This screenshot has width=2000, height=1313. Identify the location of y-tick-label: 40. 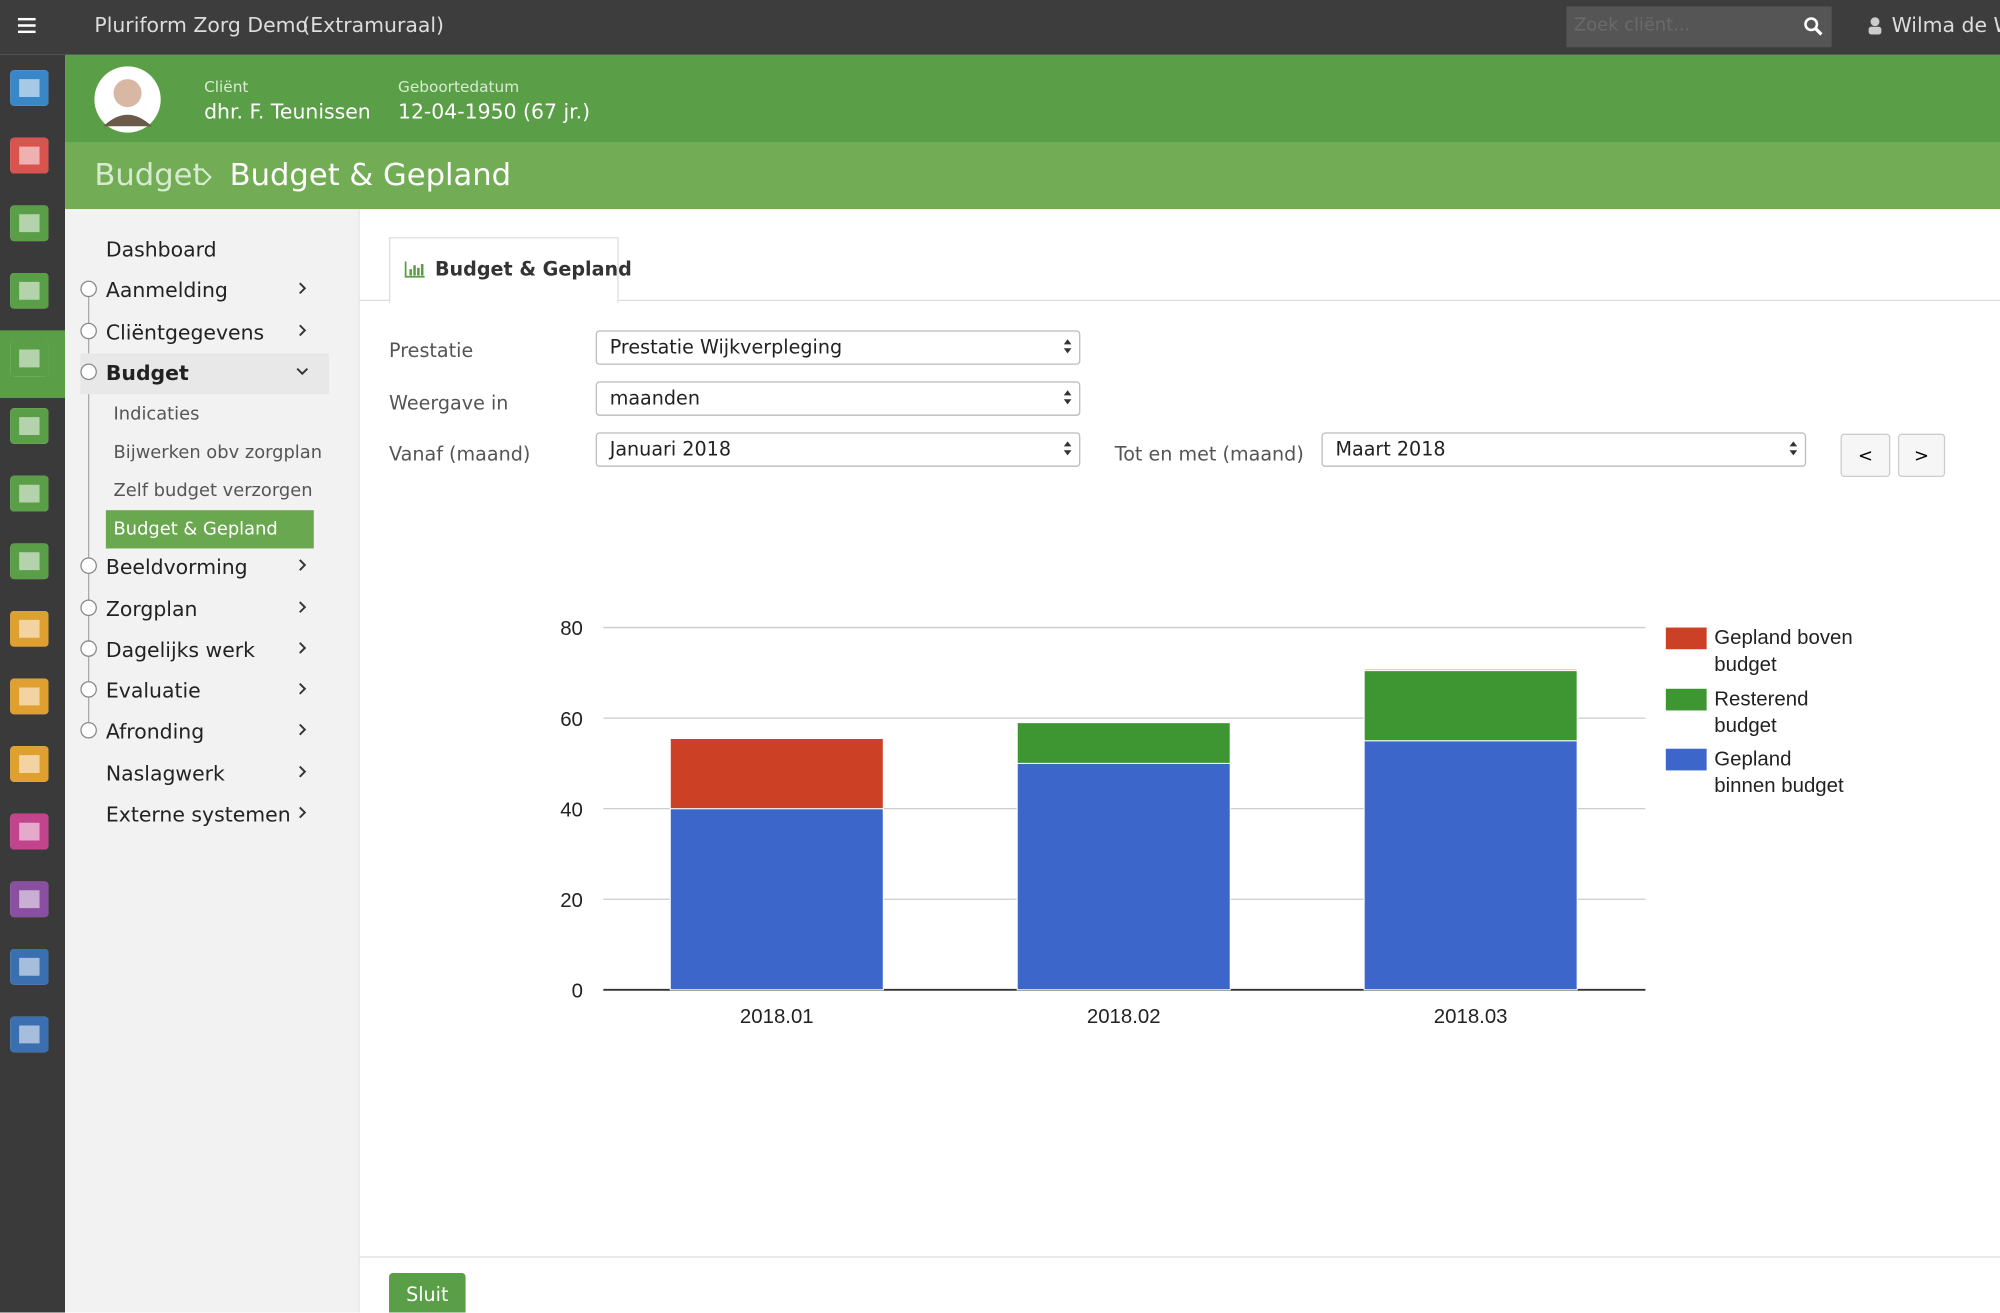
(571, 810).